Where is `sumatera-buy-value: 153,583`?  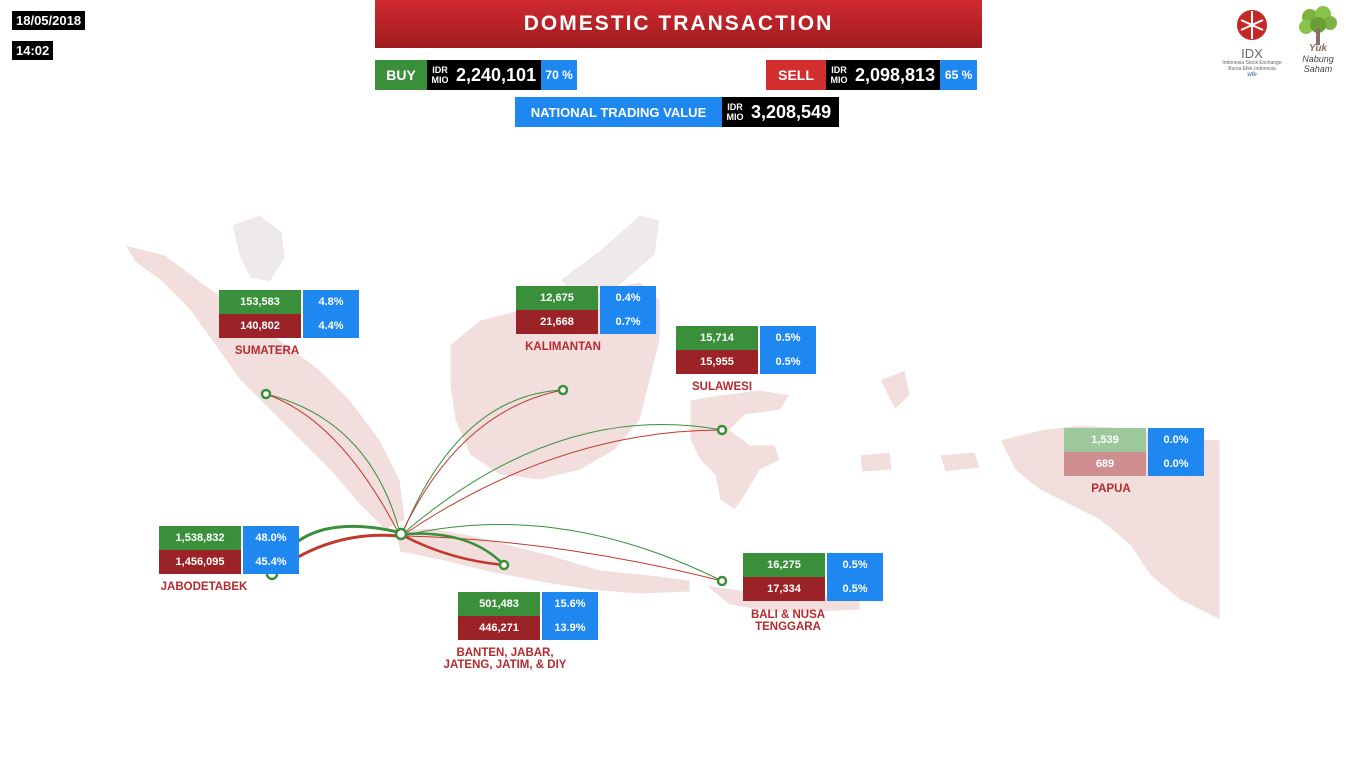
sumatera-buy-value: 153,583 is located at coordinates (260, 302).